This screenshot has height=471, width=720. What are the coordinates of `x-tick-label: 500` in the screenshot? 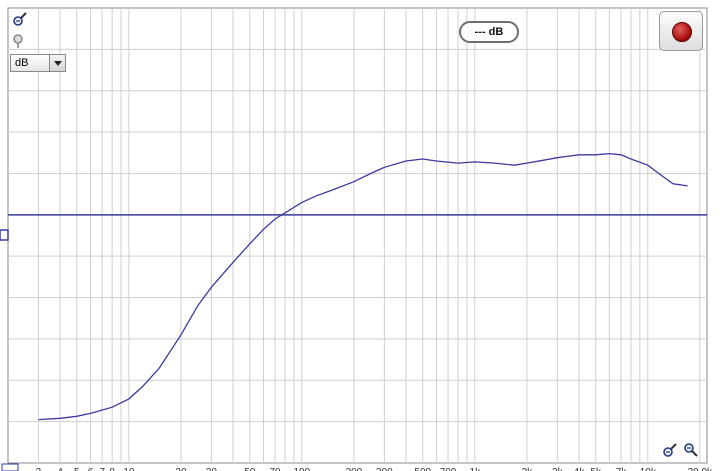 It's located at (422, 469).